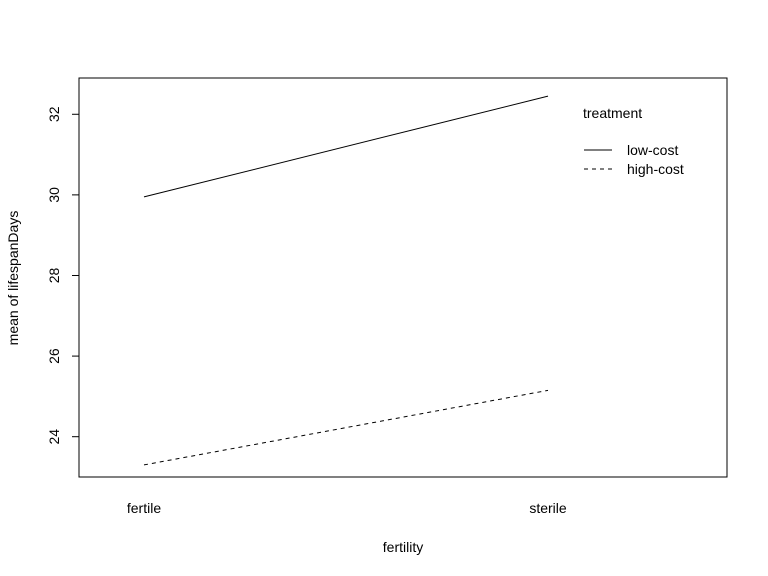 The image size is (768, 576). What do you see at coordinates (54, 356) in the screenshot?
I see `y-tick-label: 26` at bounding box center [54, 356].